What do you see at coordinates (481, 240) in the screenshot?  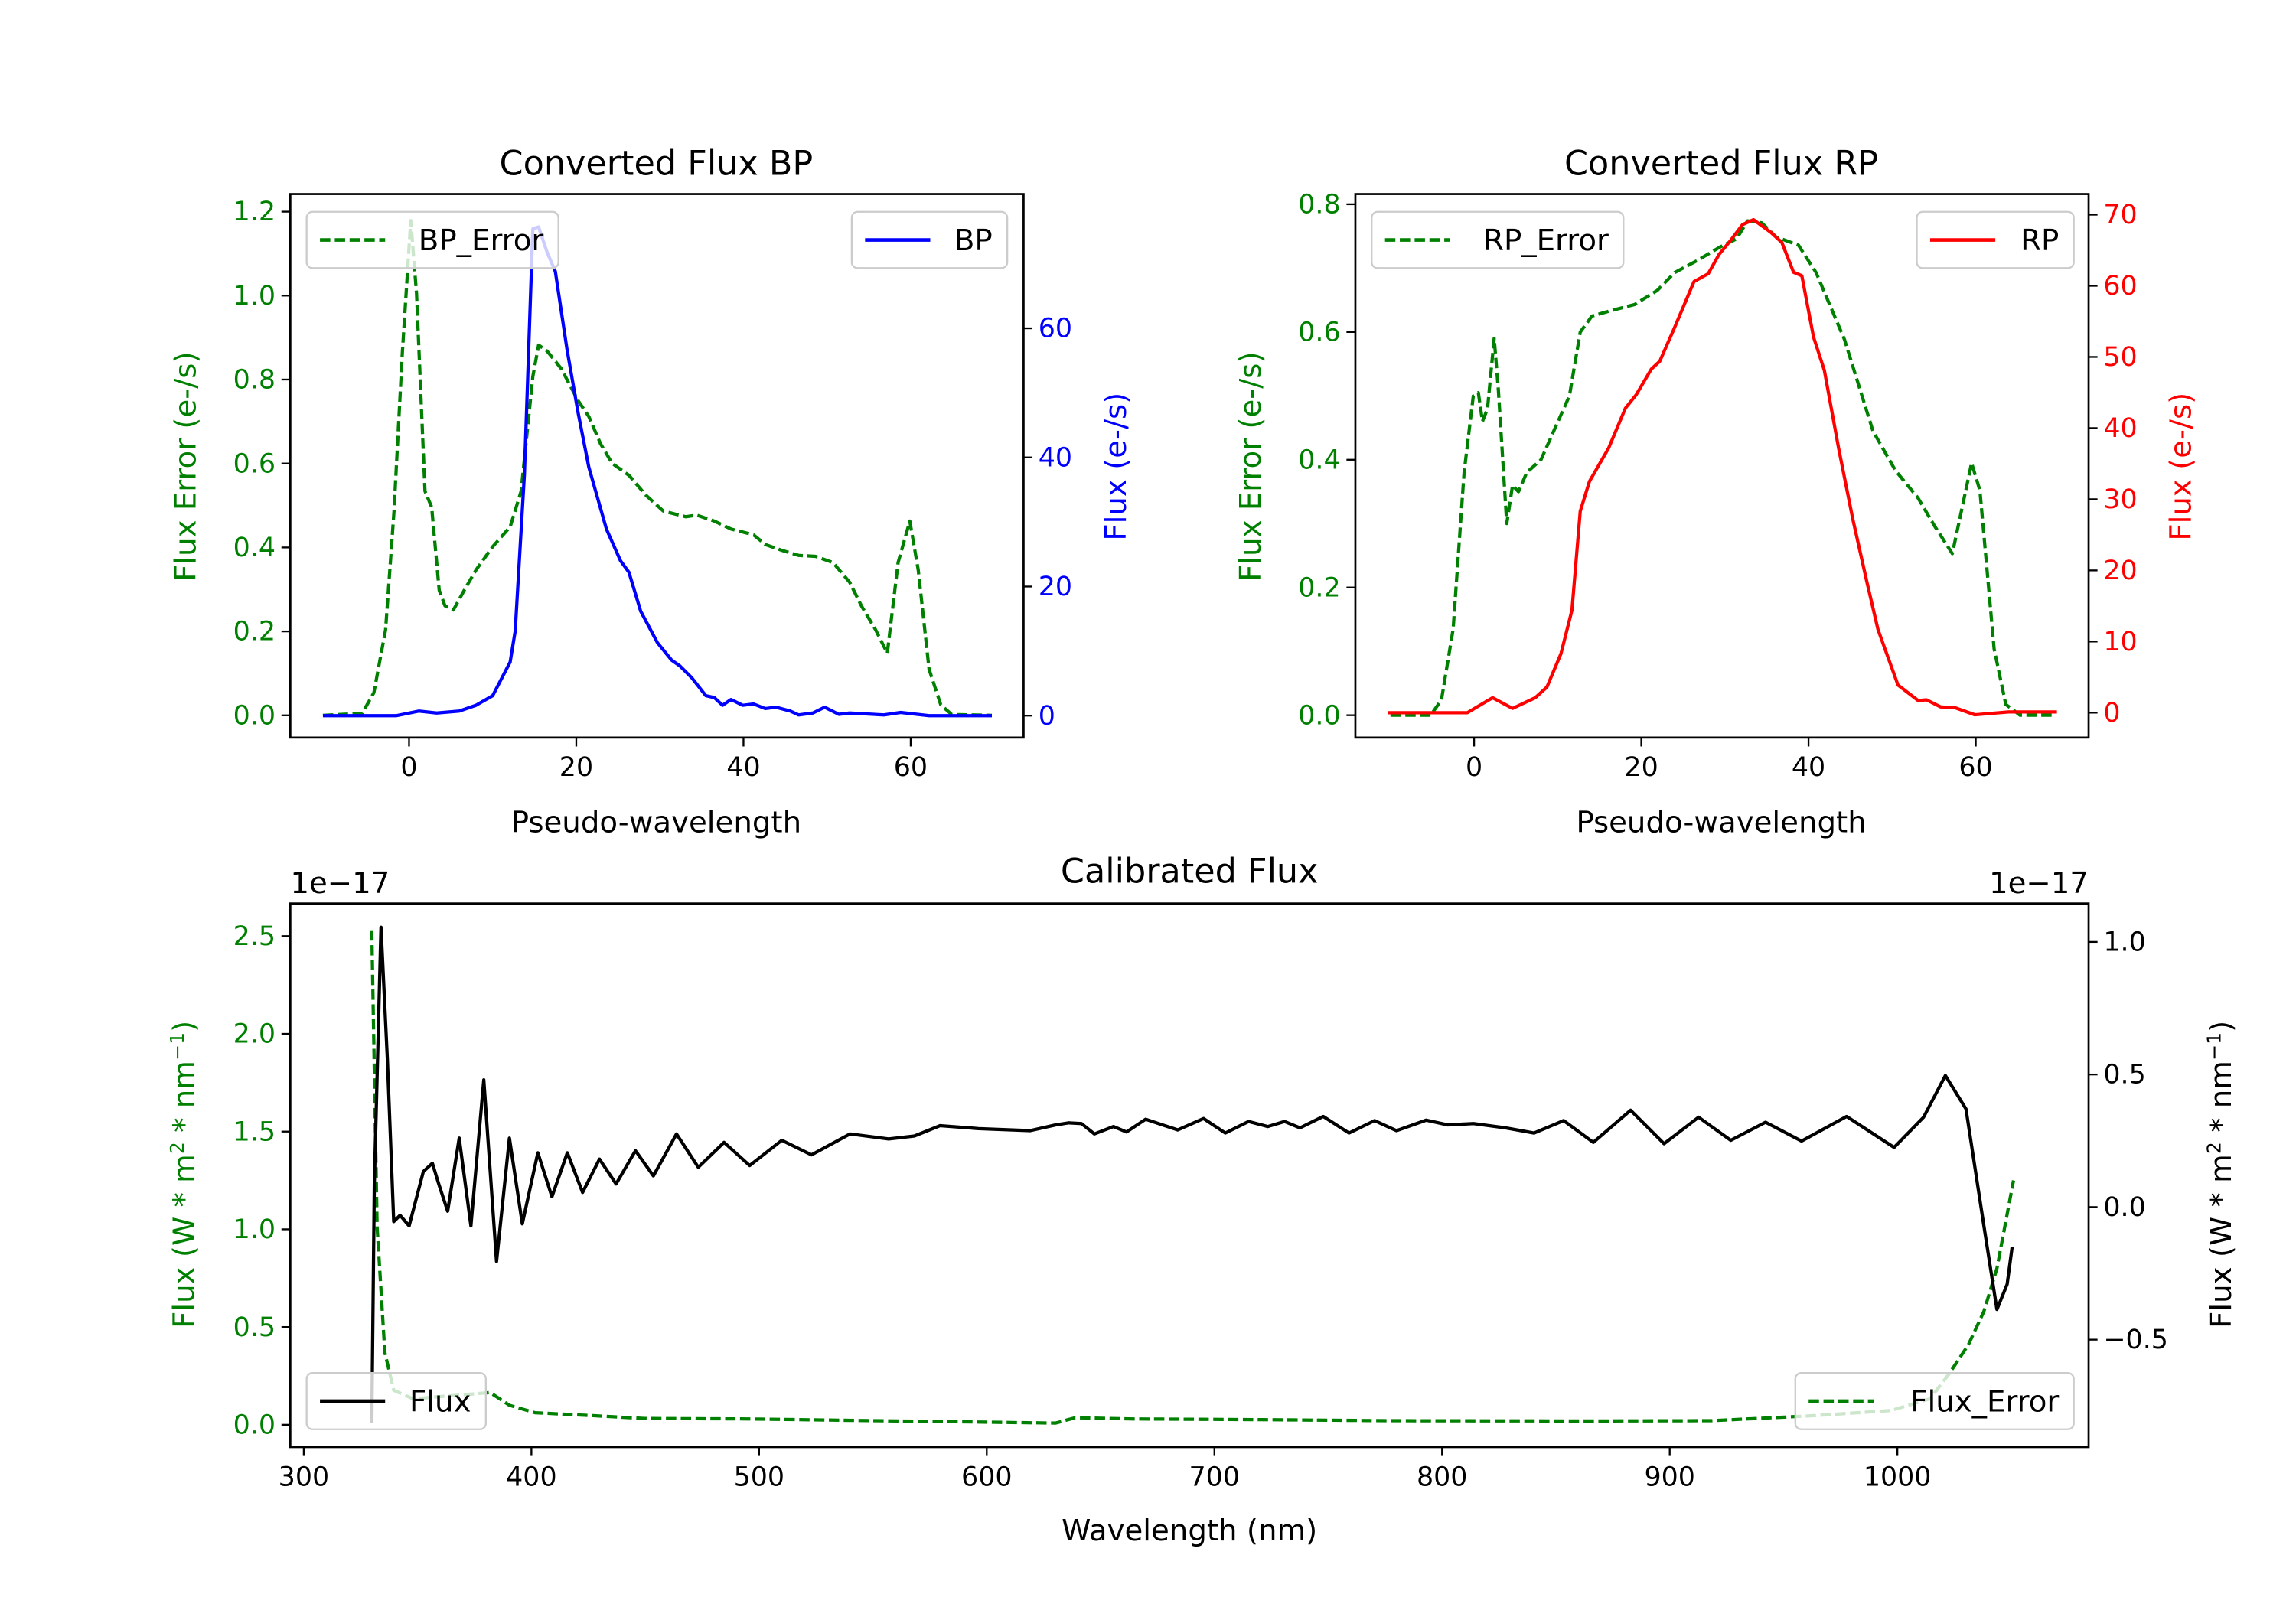 I see `legend-label: BP_Error` at bounding box center [481, 240].